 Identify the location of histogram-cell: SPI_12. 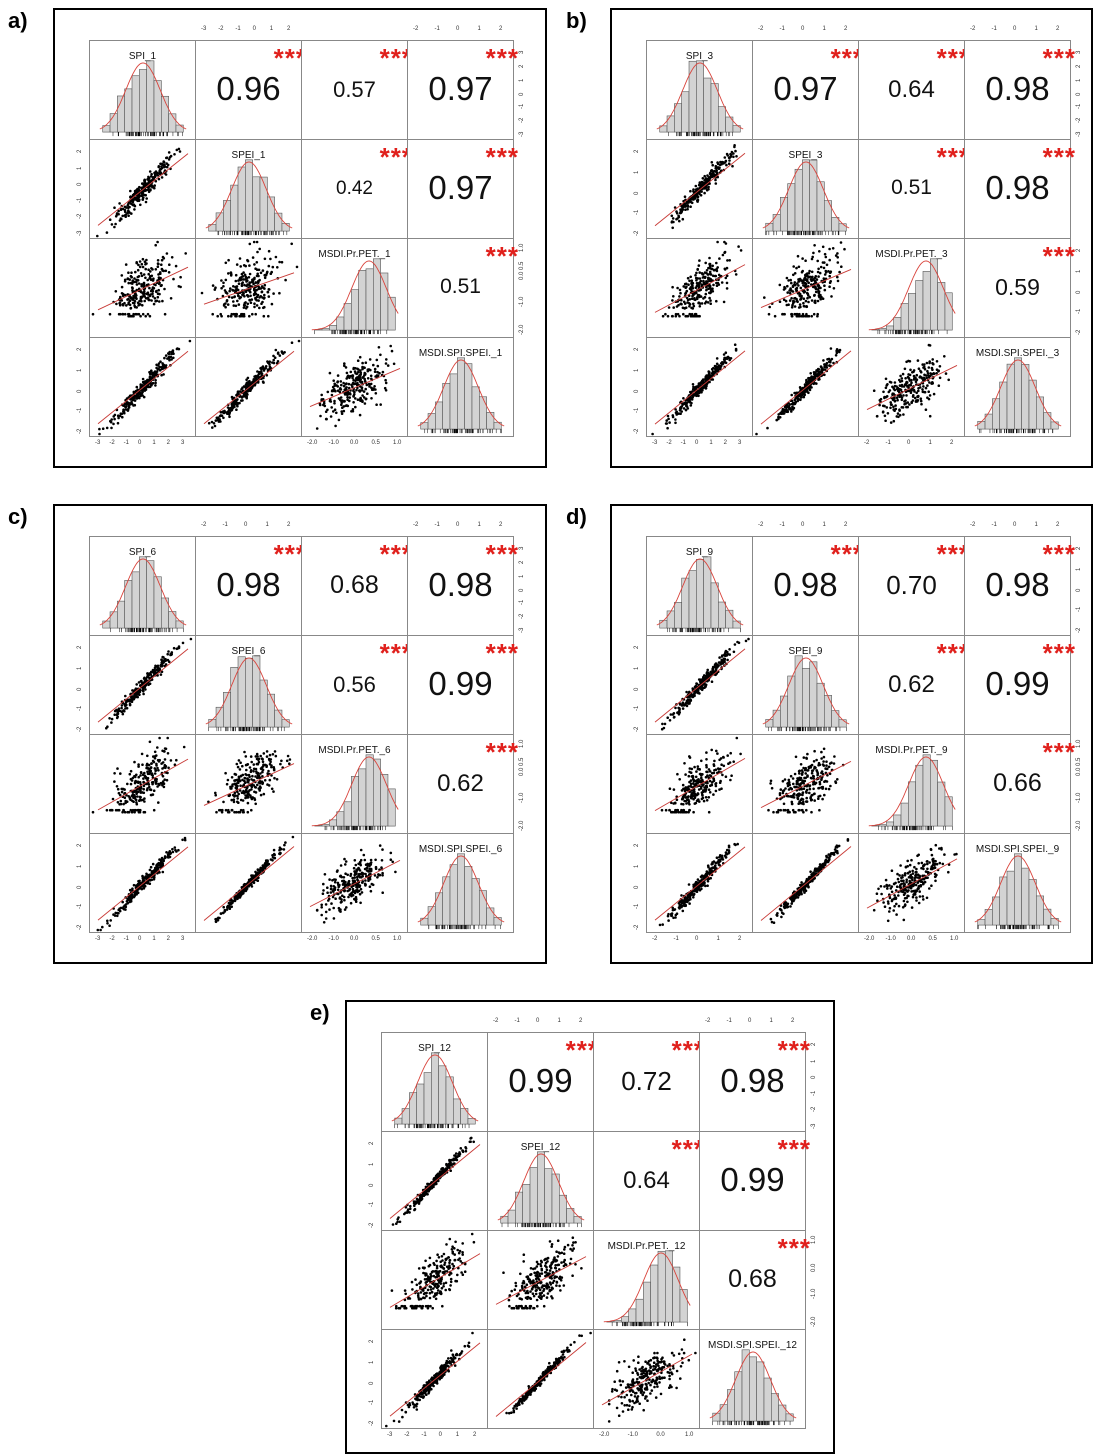
(434, 1082).